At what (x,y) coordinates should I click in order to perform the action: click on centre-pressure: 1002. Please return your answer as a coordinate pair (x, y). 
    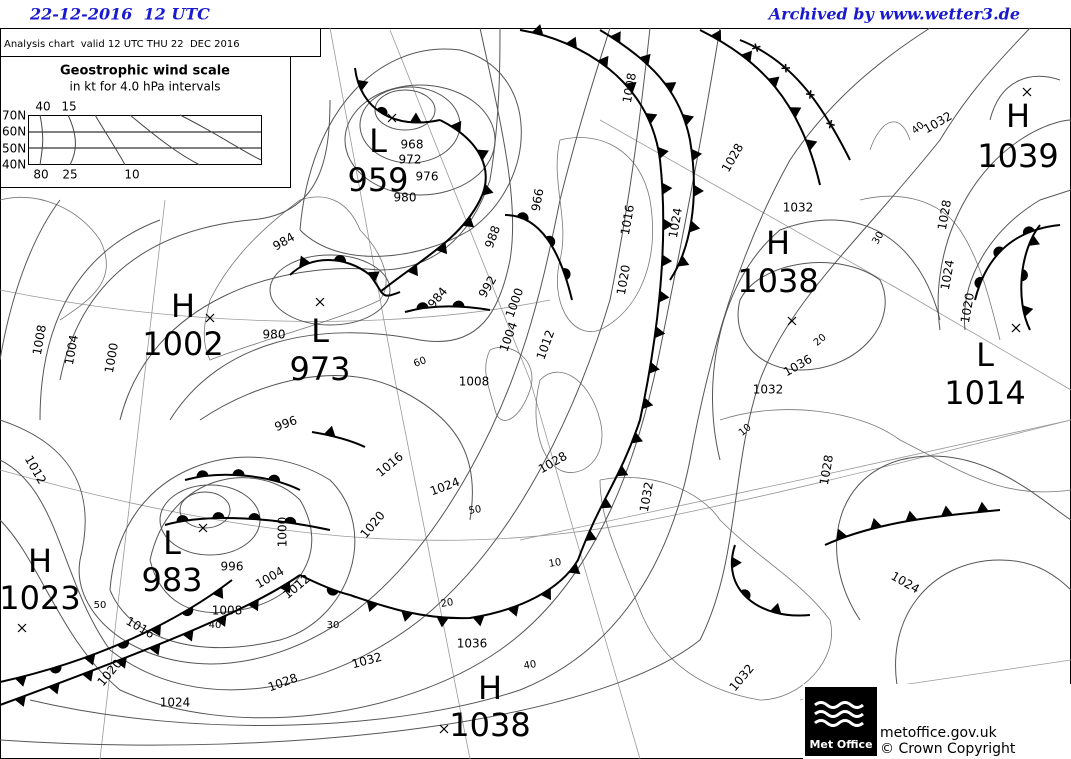
    Looking at the image, I should click on (182, 344).